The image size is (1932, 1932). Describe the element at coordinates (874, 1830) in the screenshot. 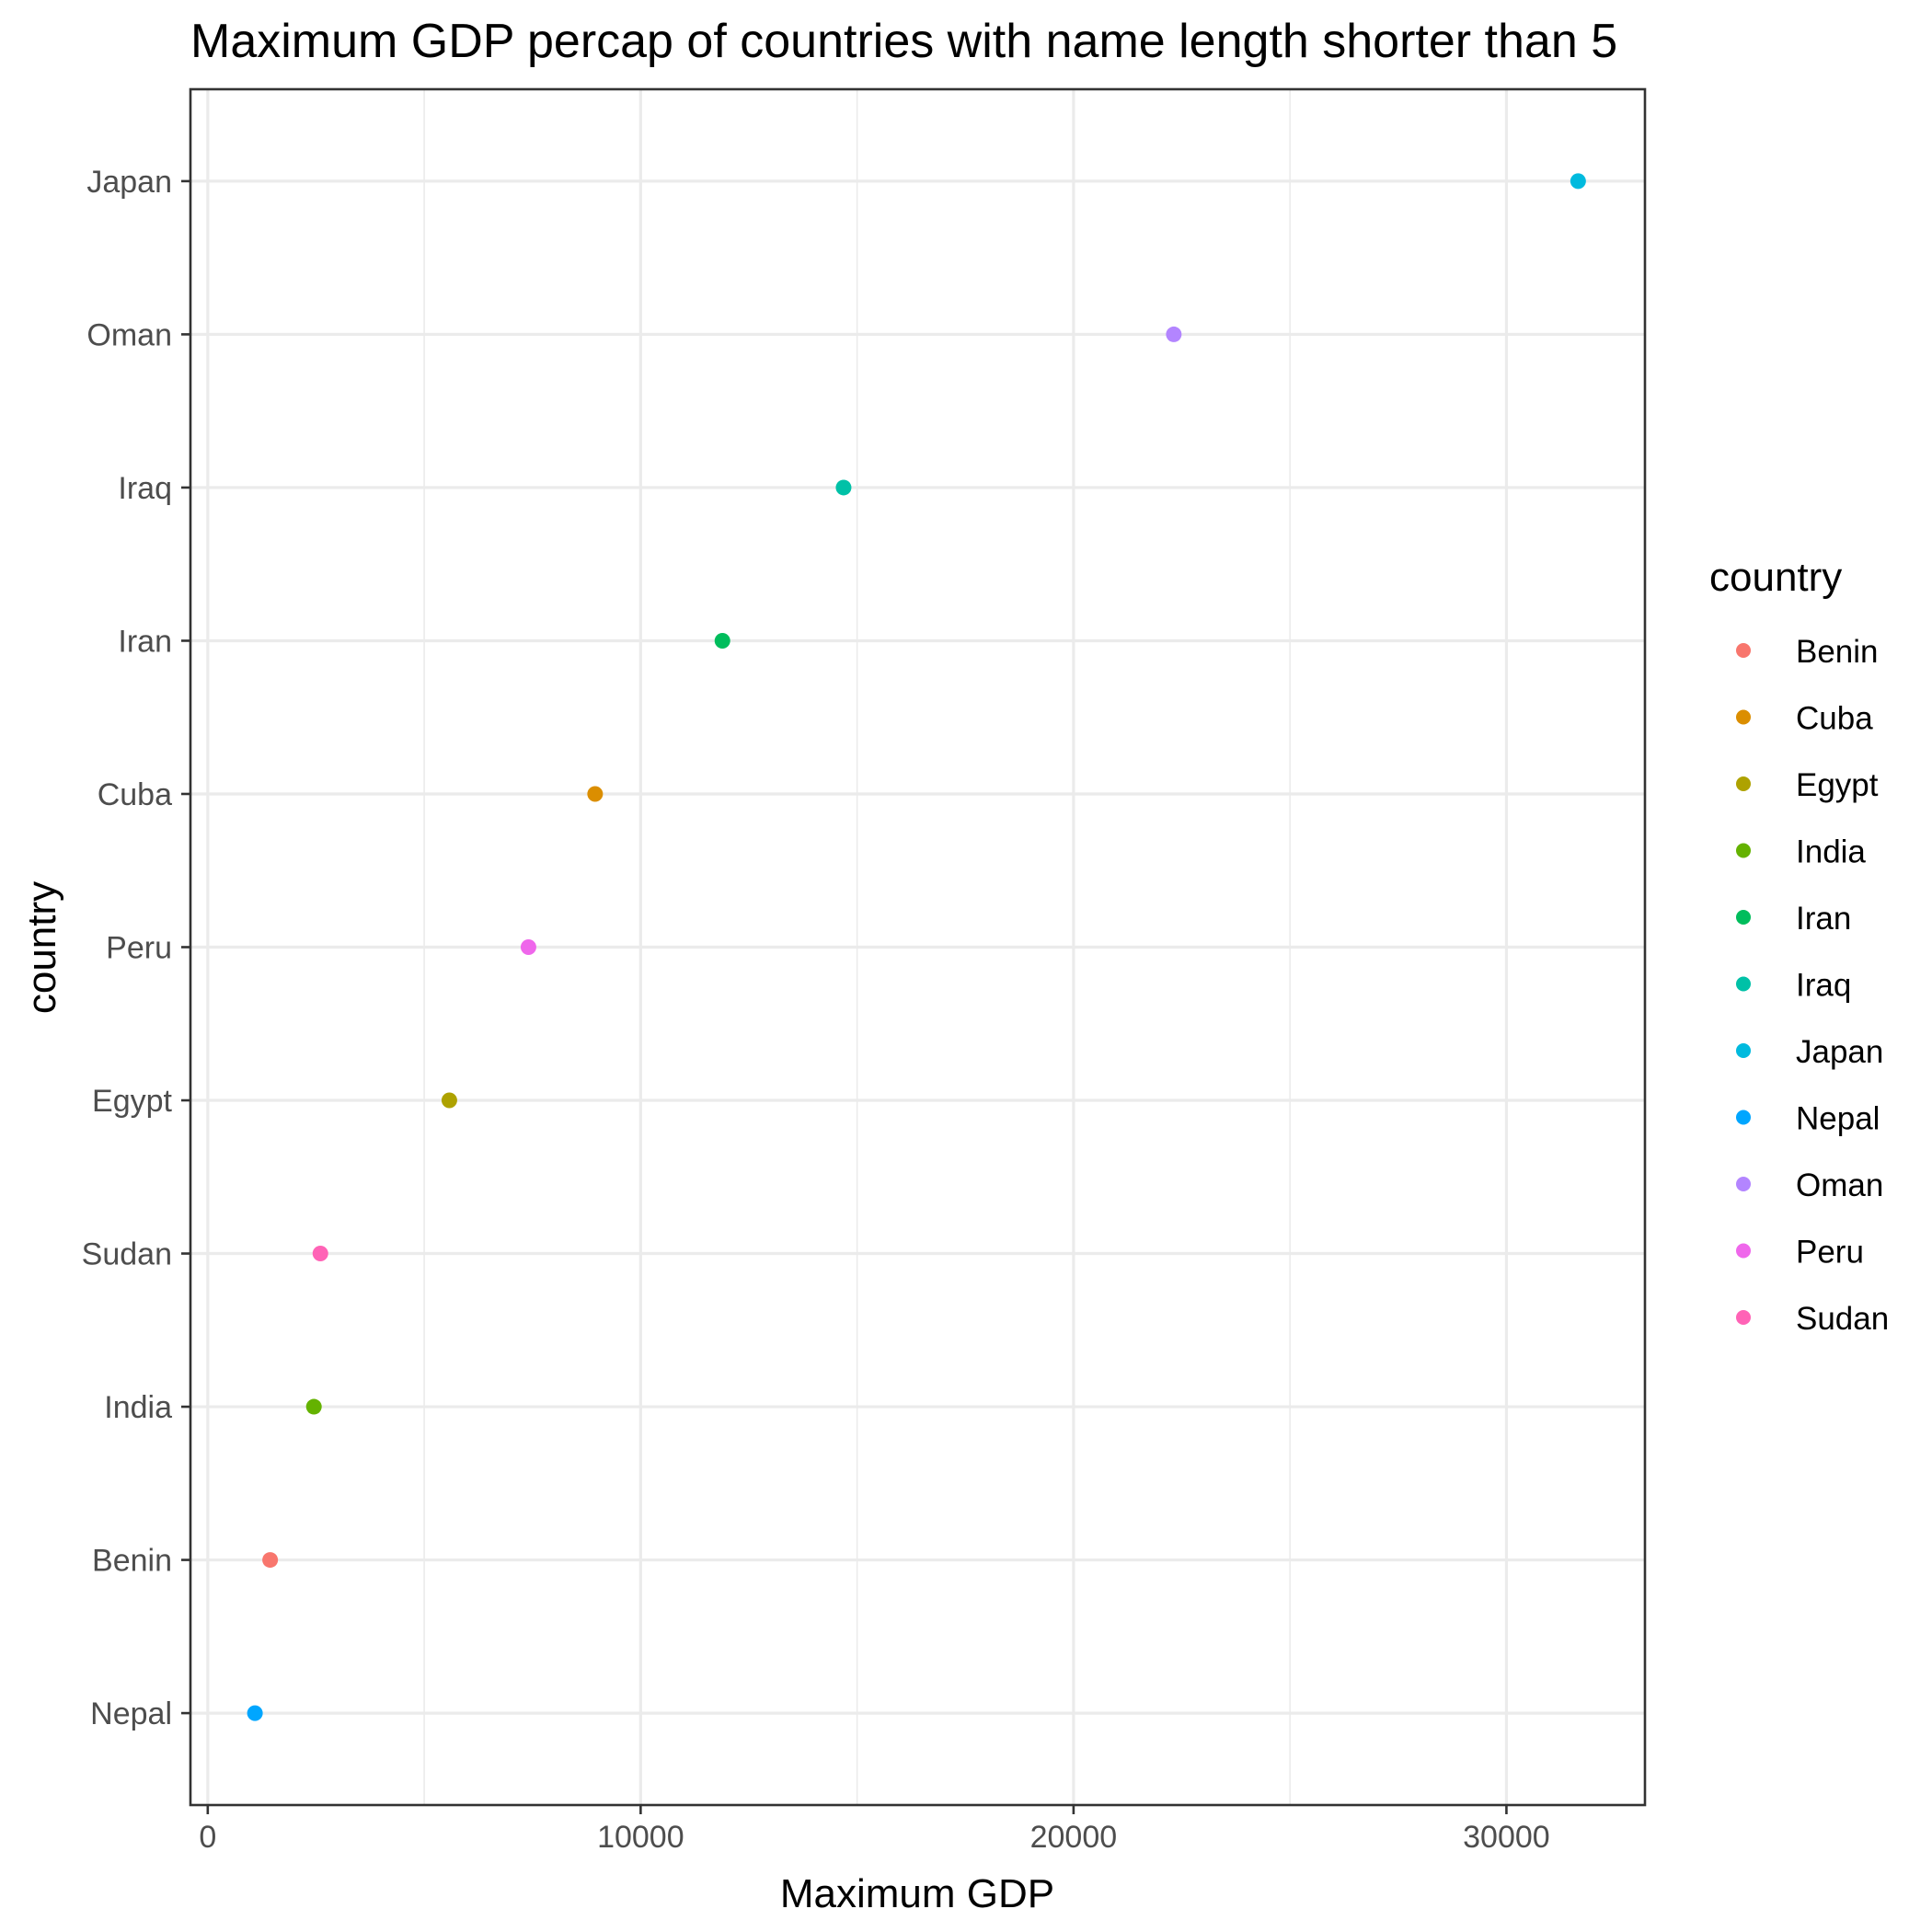

I see `x-axis: 0 10000 20000 30000` at that location.